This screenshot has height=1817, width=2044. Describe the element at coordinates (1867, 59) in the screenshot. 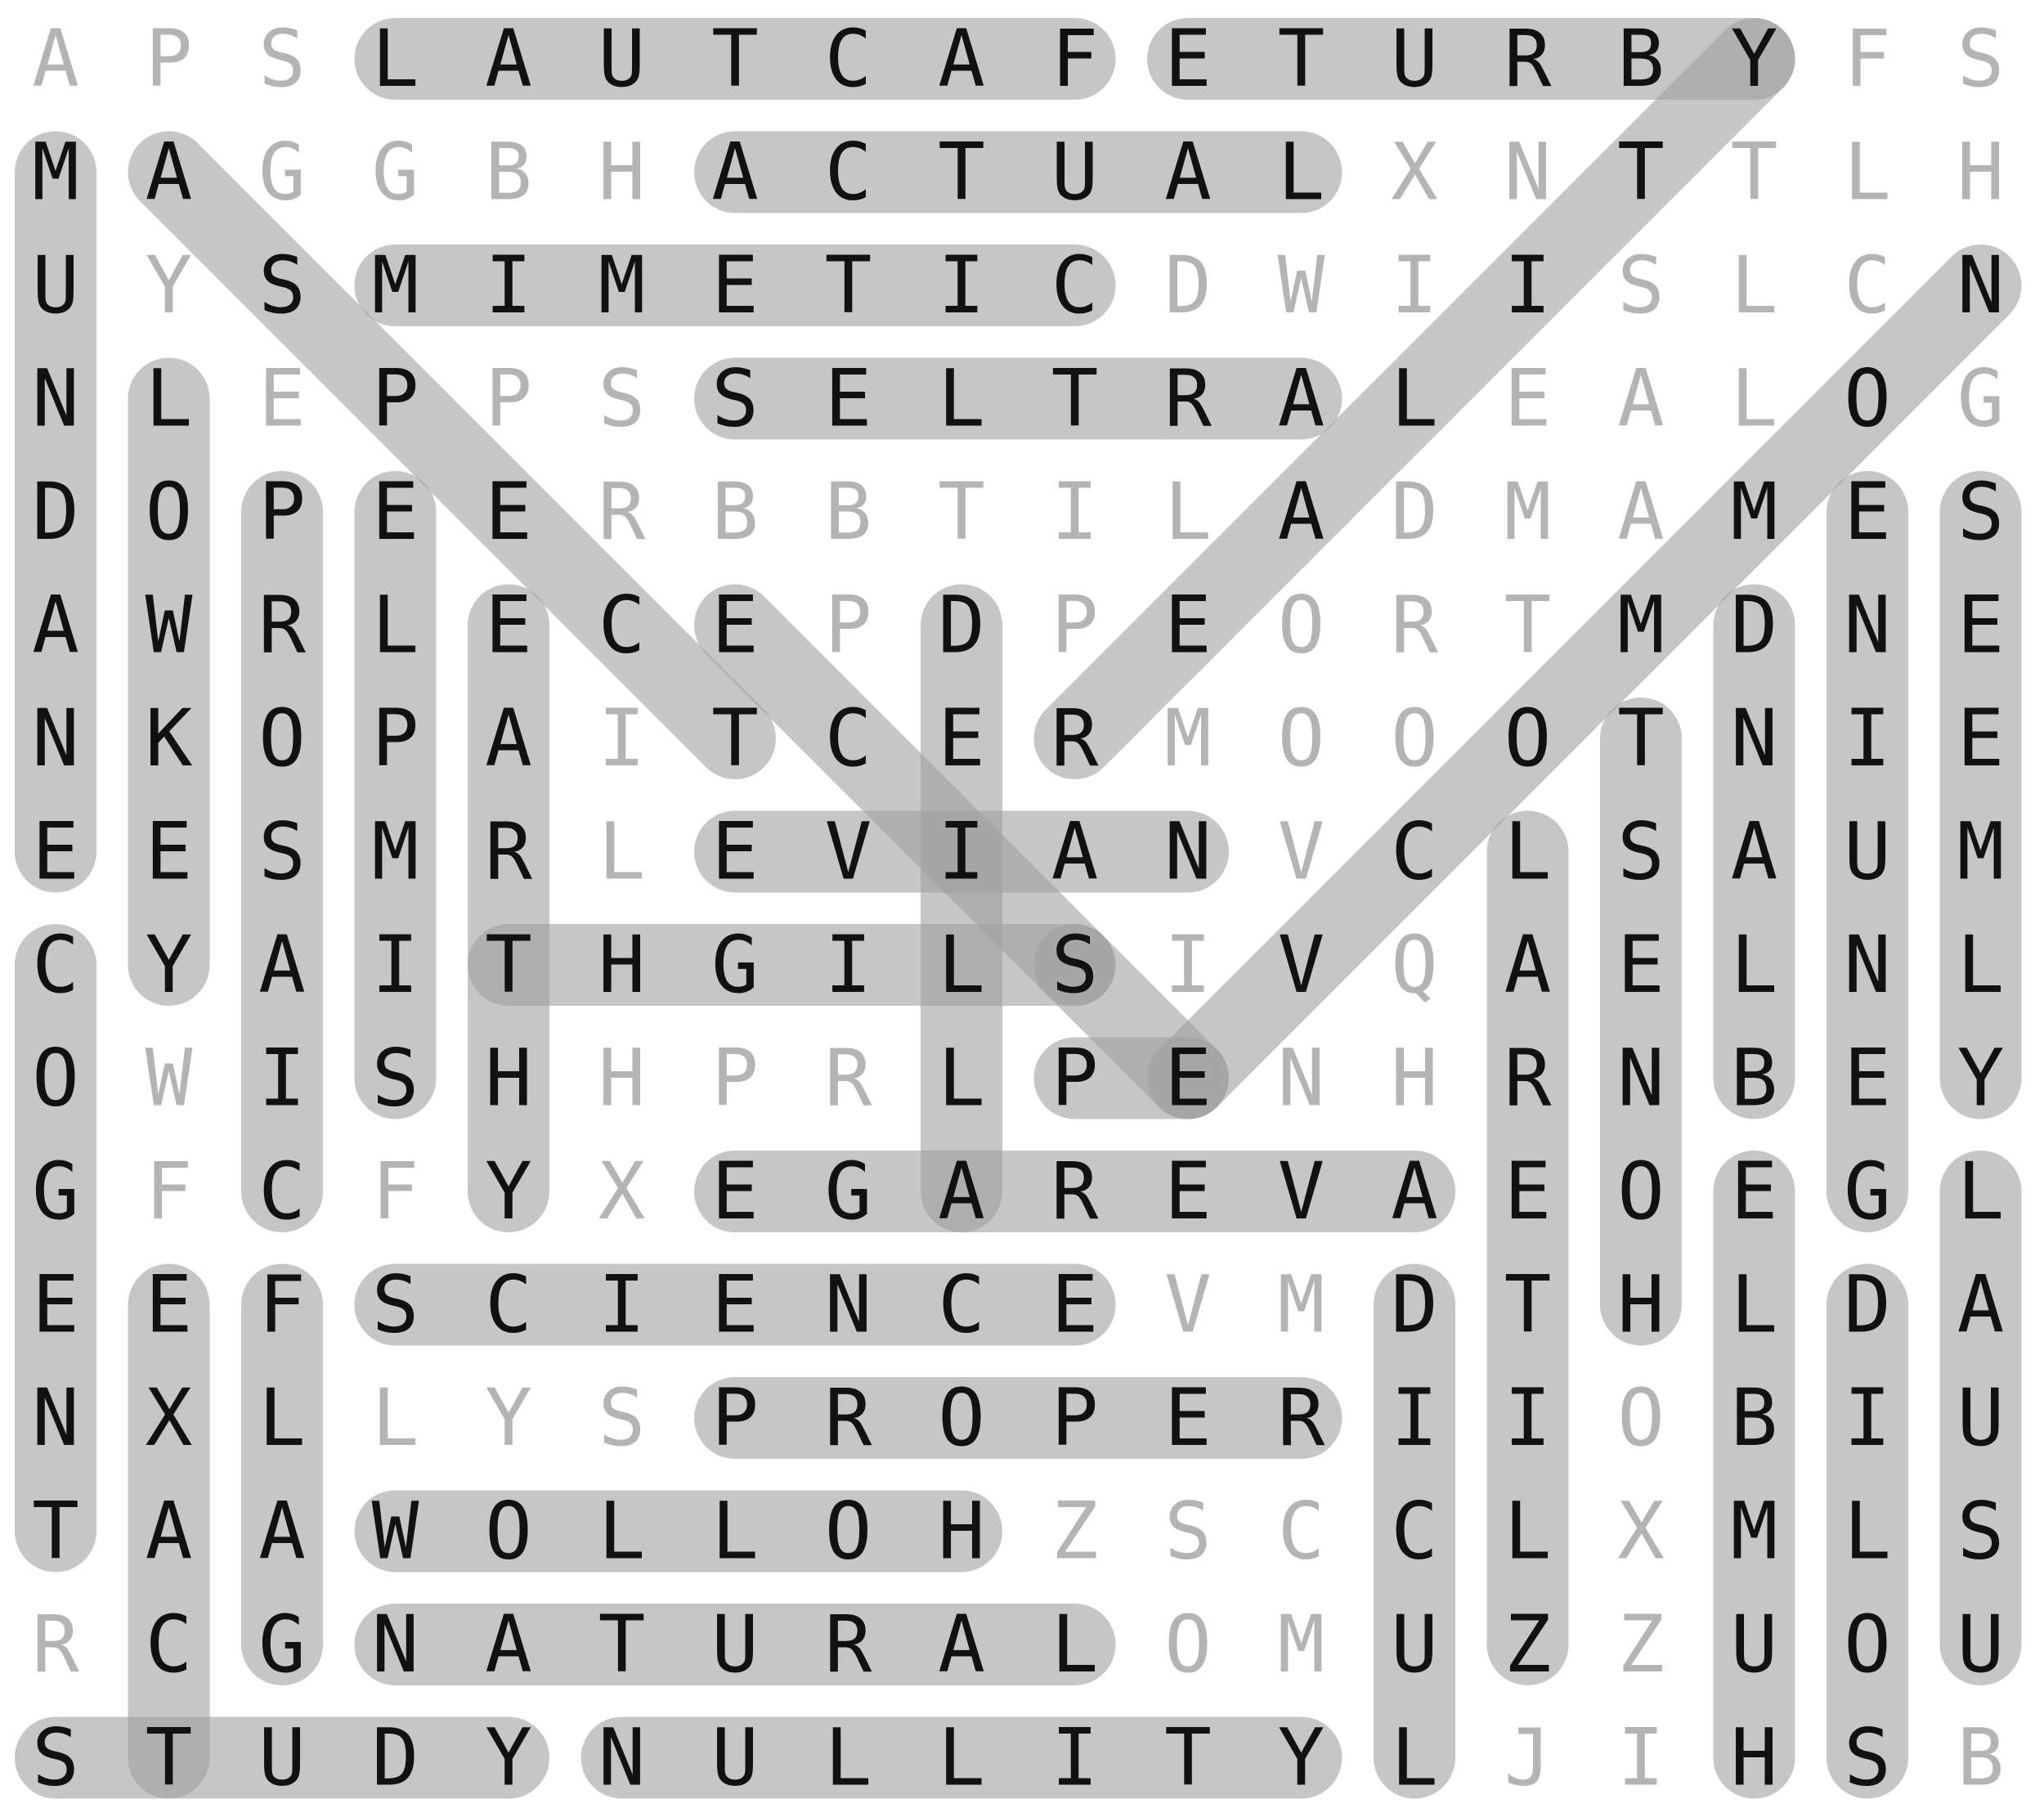

I see `grid-cell: F` at that location.